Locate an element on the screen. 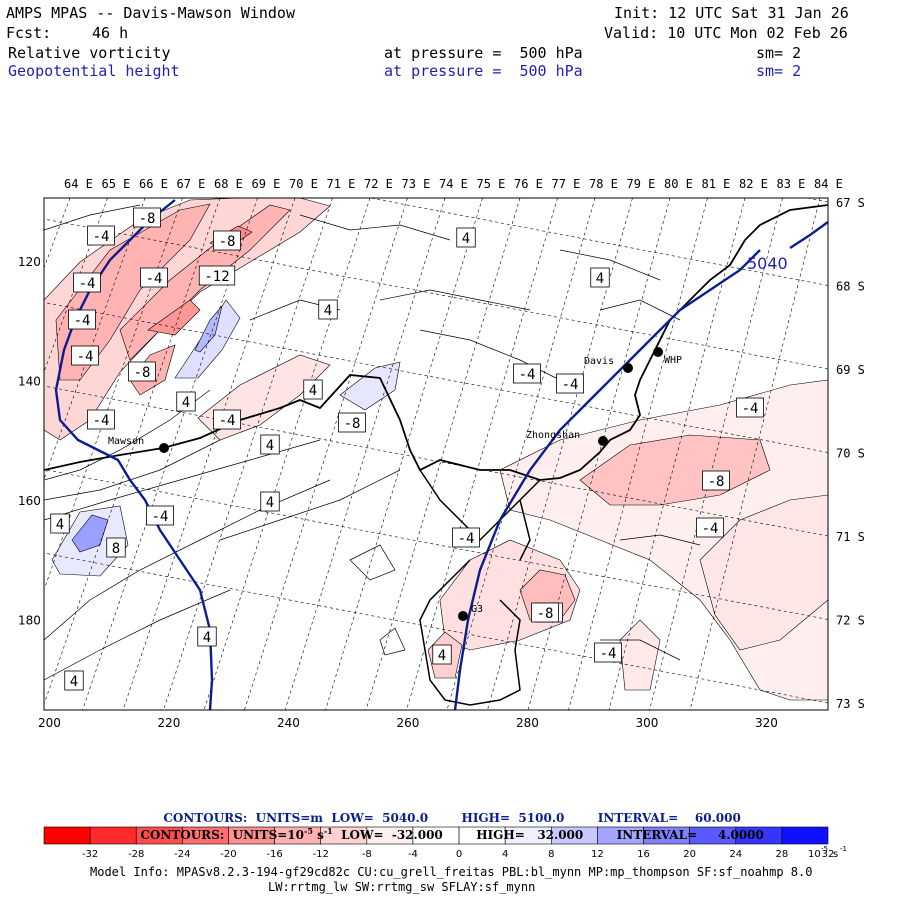  colorbar-tick-label: 8 is located at coordinates (551, 854).